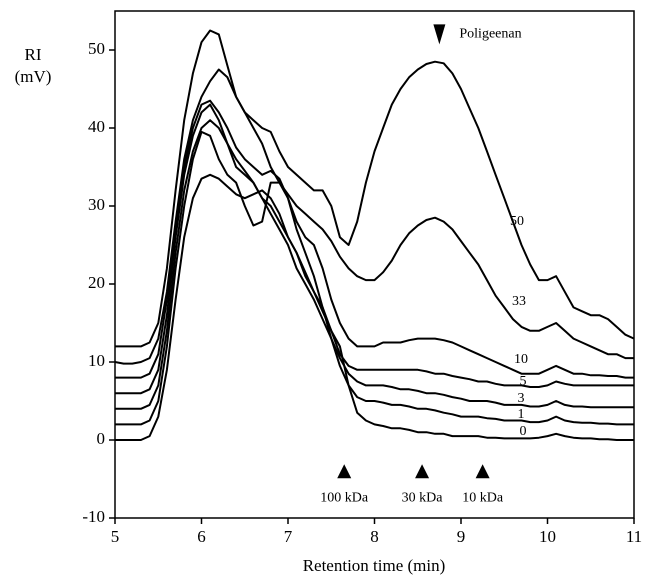 Image resolution: width=645 pixels, height=579 pixels. Describe the element at coordinates (33, 54) in the screenshot. I see `y-axis-label: RI` at that location.